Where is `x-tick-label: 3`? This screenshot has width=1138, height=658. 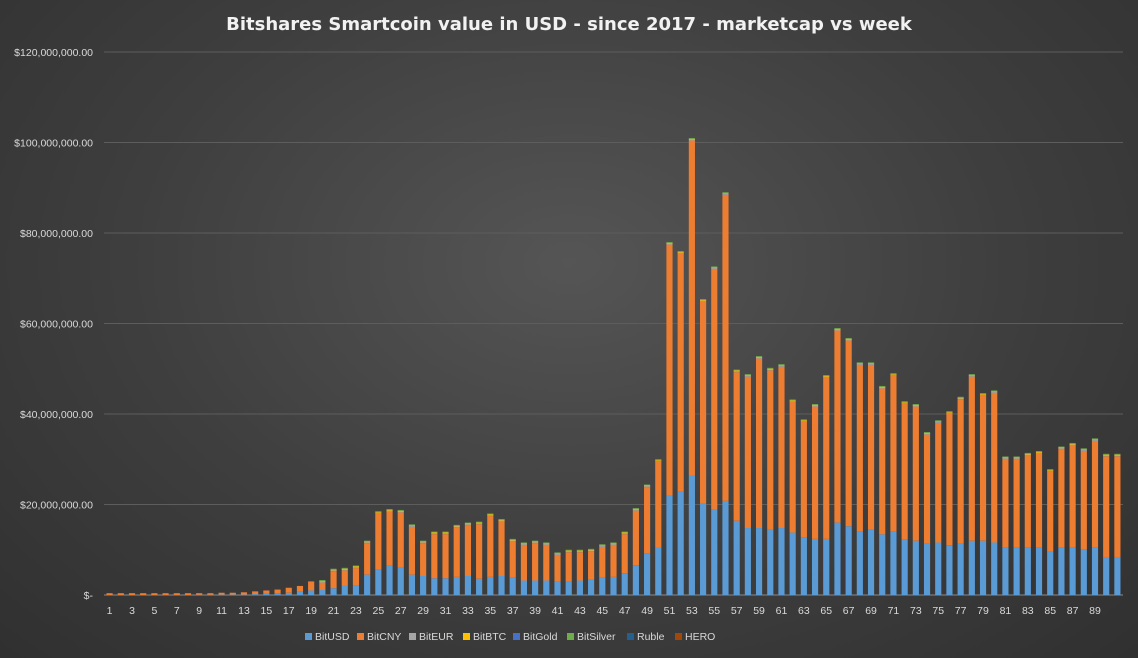
x-tick-label: 3 is located at coordinates (132, 611).